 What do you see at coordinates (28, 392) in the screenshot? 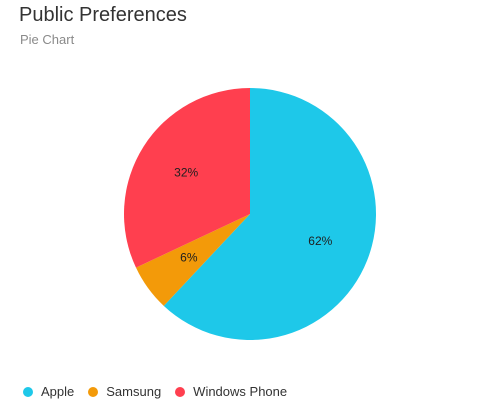
I see `legend-swatch-apple` at bounding box center [28, 392].